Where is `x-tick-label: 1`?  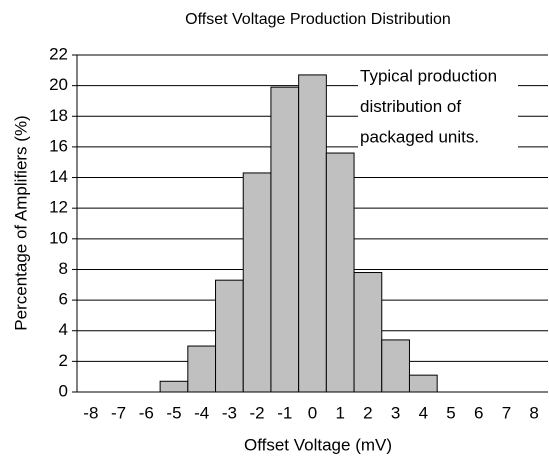
x-tick-label: 1 is located at coordinates (339, 412).